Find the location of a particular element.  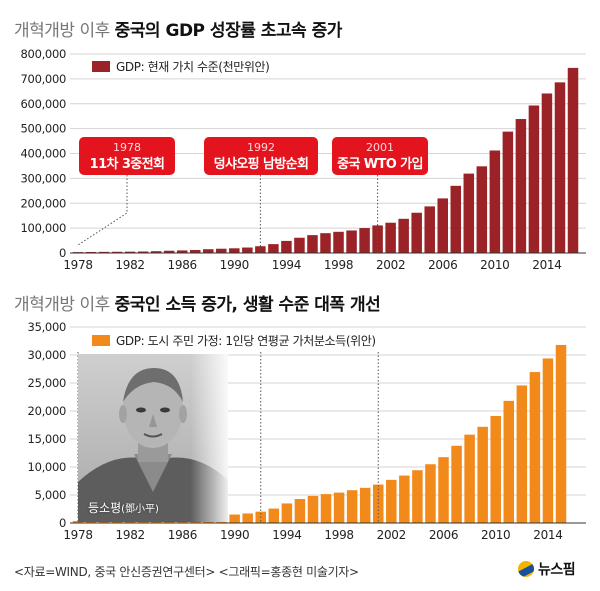

callout-label-2001: 중국 WTO 가입 is located at coordinates (380, 164).